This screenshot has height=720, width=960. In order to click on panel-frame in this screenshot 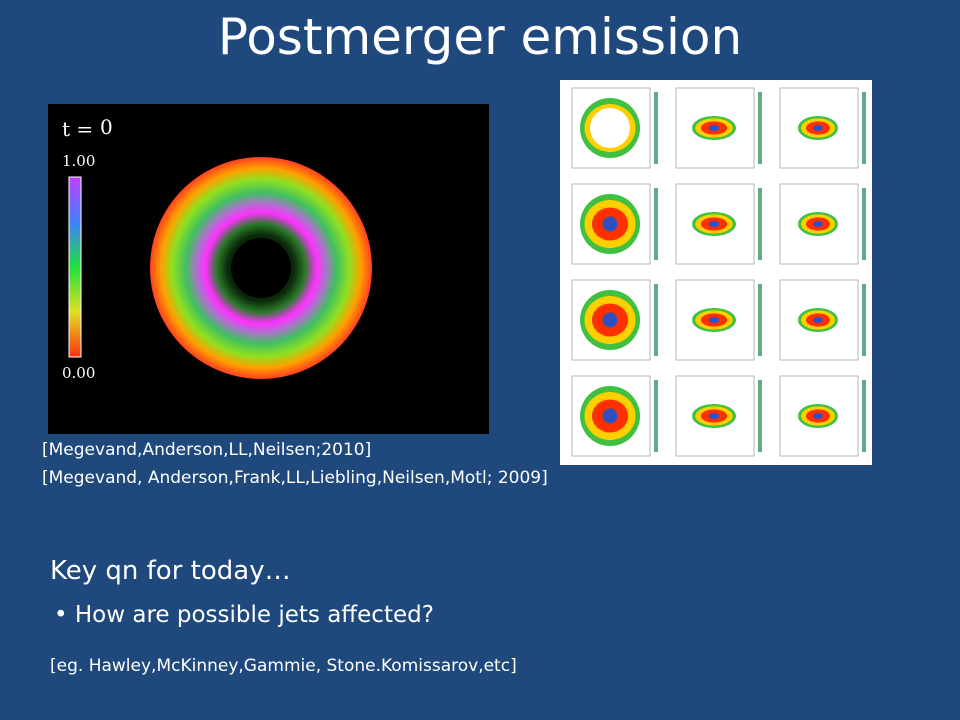, I will do `click(819, 128)`.